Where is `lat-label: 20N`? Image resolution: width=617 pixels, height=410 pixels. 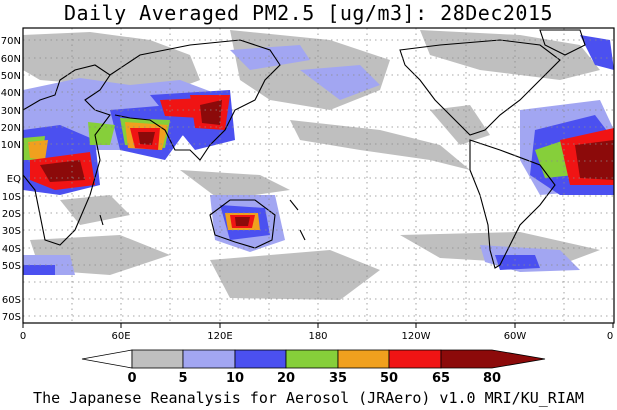 lat-label: 20N is located at coordinates (11, 128).